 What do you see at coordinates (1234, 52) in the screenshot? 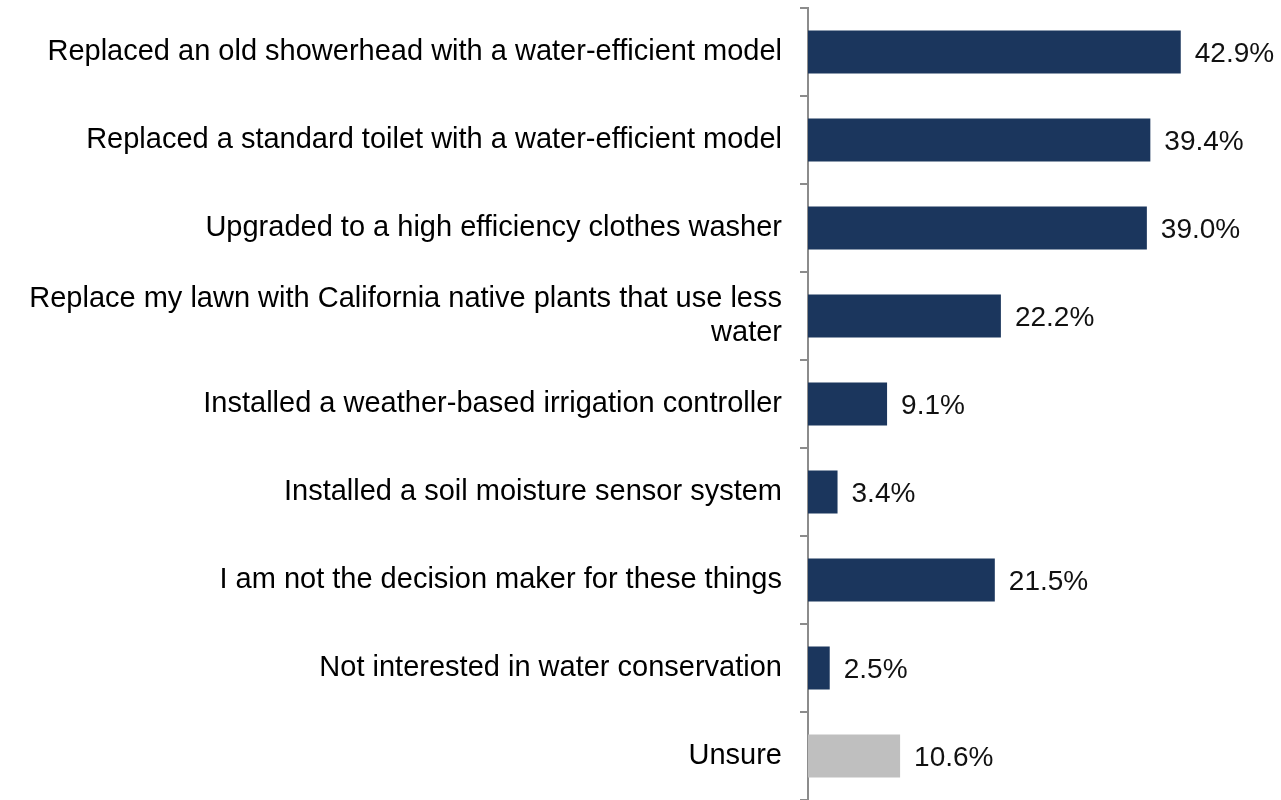
I see `data-label: 42.9%` at bounding box center [1234, 52].